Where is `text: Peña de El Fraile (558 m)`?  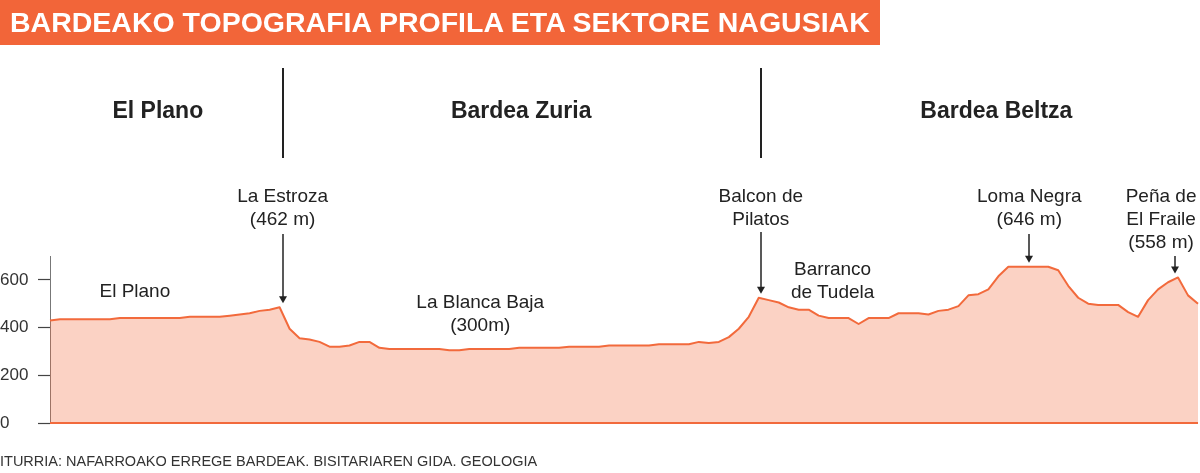 text: Peña de El Fraile (558 m) is located at coordinates (1161, 219).